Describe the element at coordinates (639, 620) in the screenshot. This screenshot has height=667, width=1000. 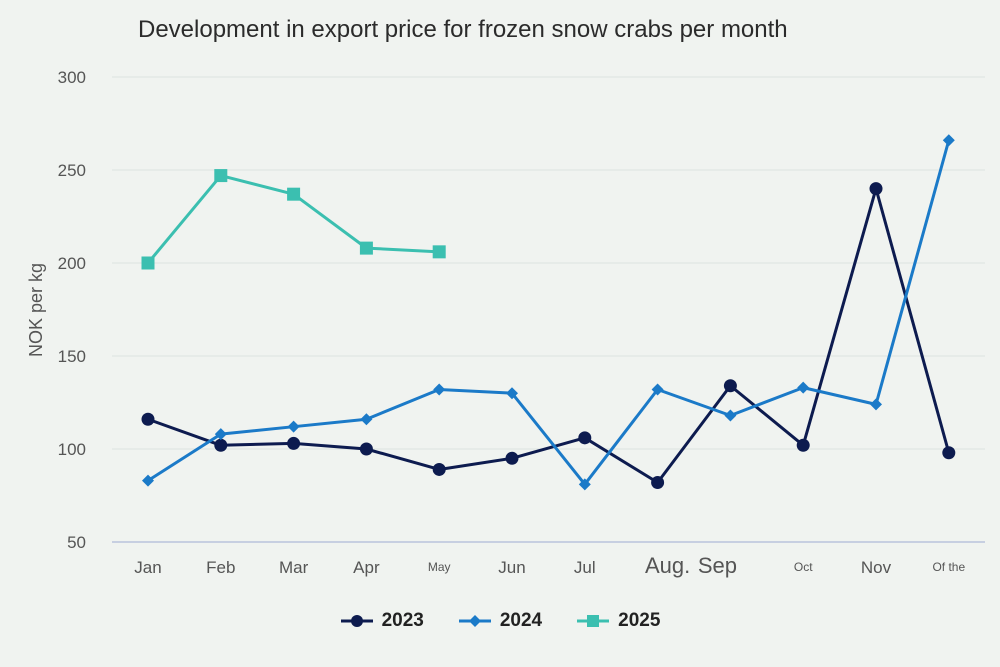
I see `legend-label-2025: 2025` at that location.